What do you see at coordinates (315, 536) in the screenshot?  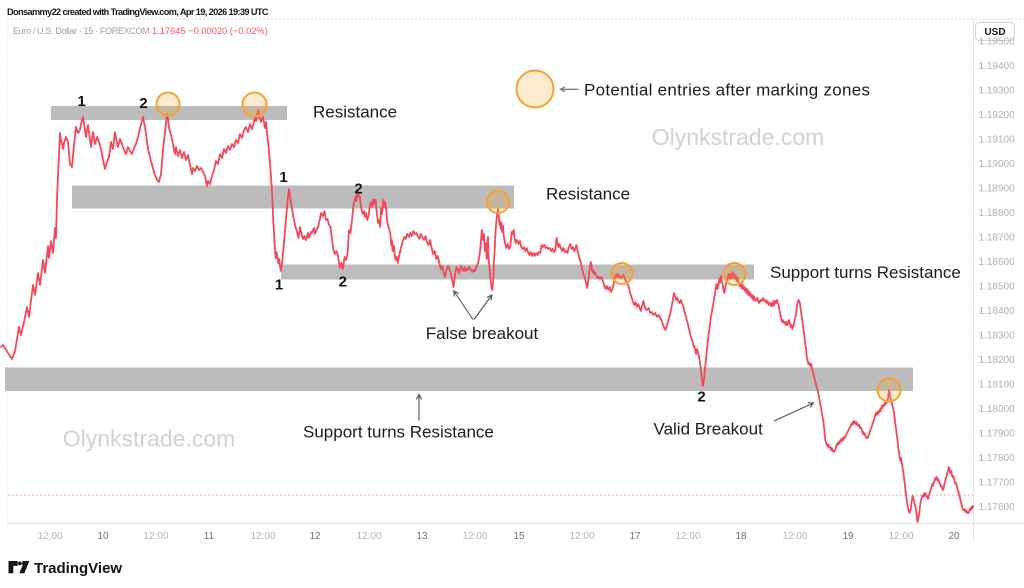 I see `svg-text: 12` at bounding box center [315, 536].